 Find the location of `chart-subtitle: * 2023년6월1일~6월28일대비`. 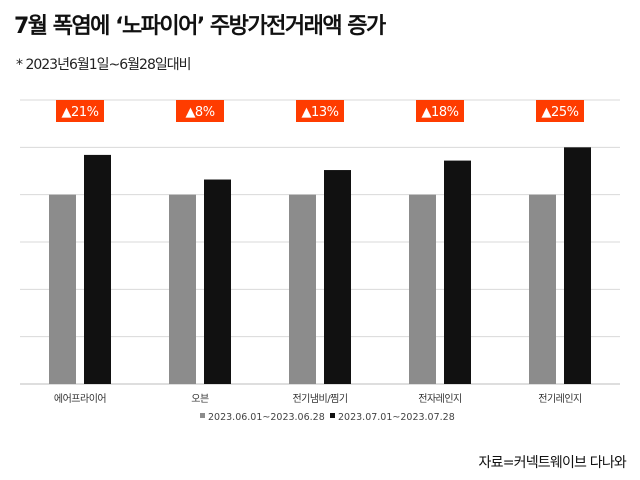

chart-subtitle: * 2023년6월1일~6월28일대비 is located at coordinates (104, 65).